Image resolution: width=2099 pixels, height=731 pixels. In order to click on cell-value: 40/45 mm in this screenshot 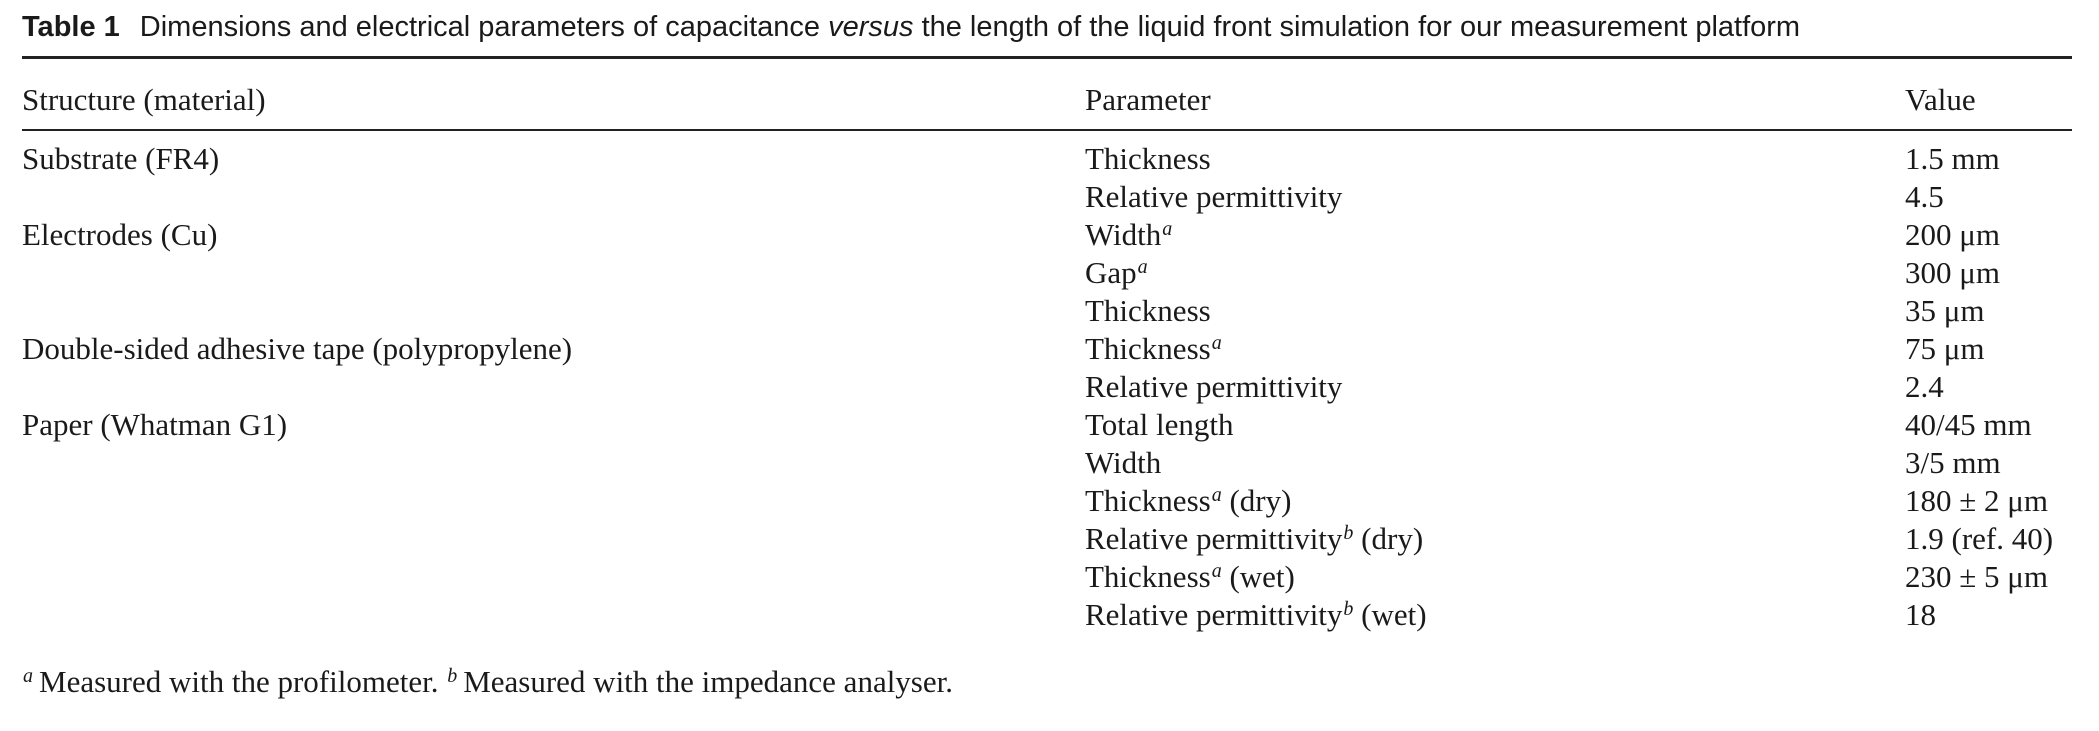, I will do `click(1968, 424)`.